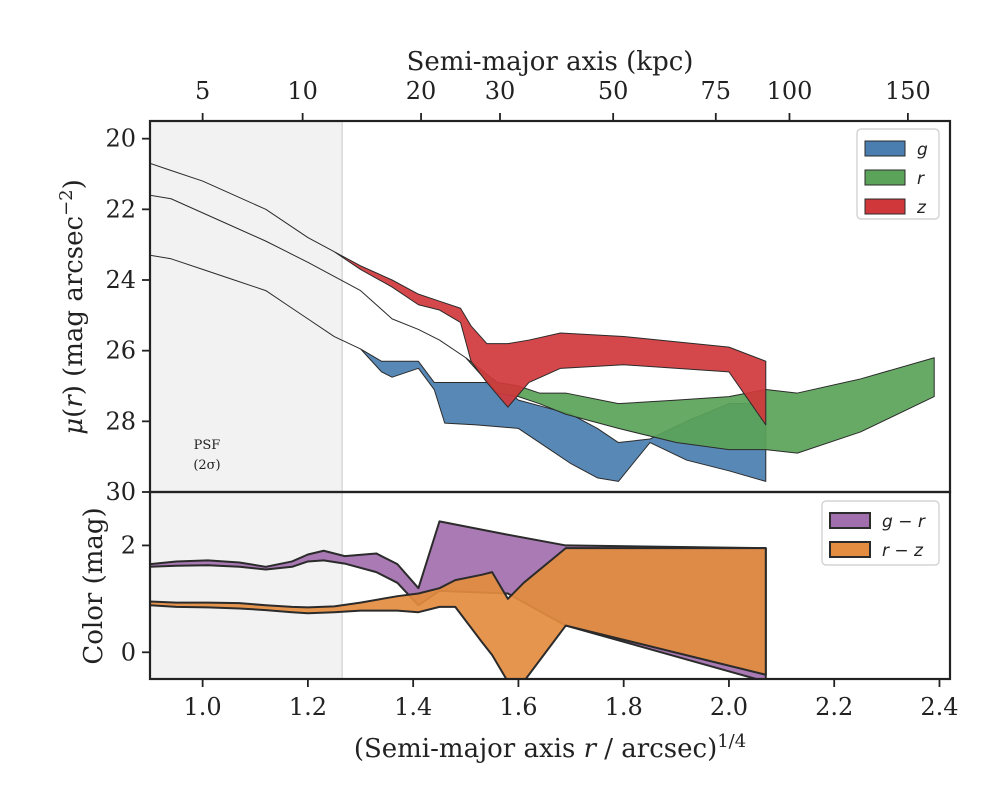 Image resolution: width=1000 pixels, height=800 pixels. I want to click on color-series, so click(458, 599).